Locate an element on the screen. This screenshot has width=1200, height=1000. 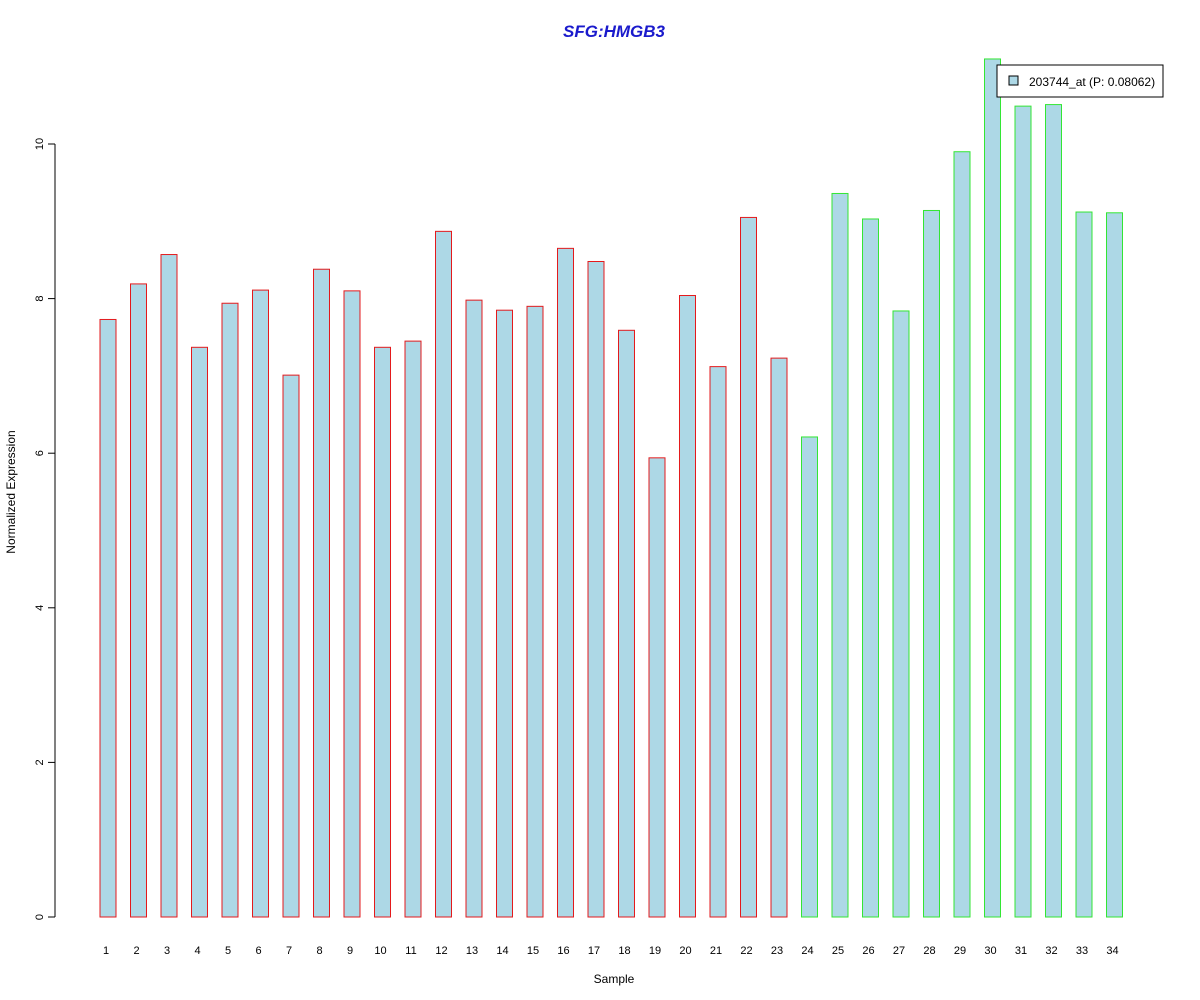
x-tick-label: 12 is located at coordinates (441, 951).